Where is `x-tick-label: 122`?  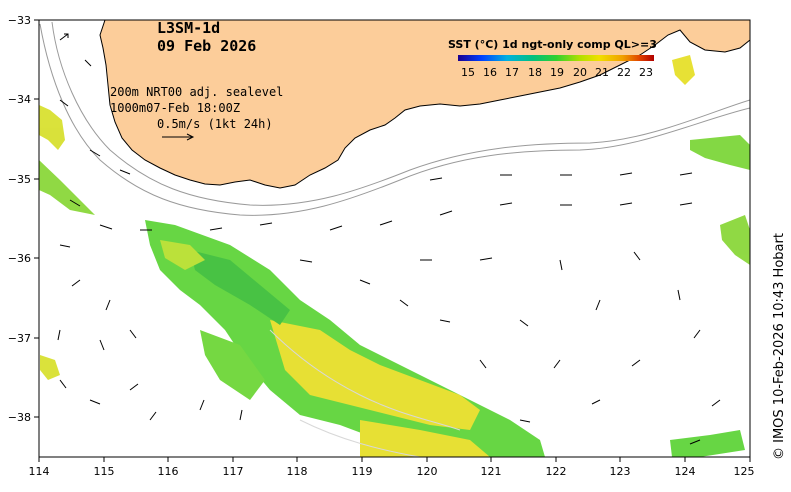
x-tick-label: 122 is located at coordinates (556, 471).